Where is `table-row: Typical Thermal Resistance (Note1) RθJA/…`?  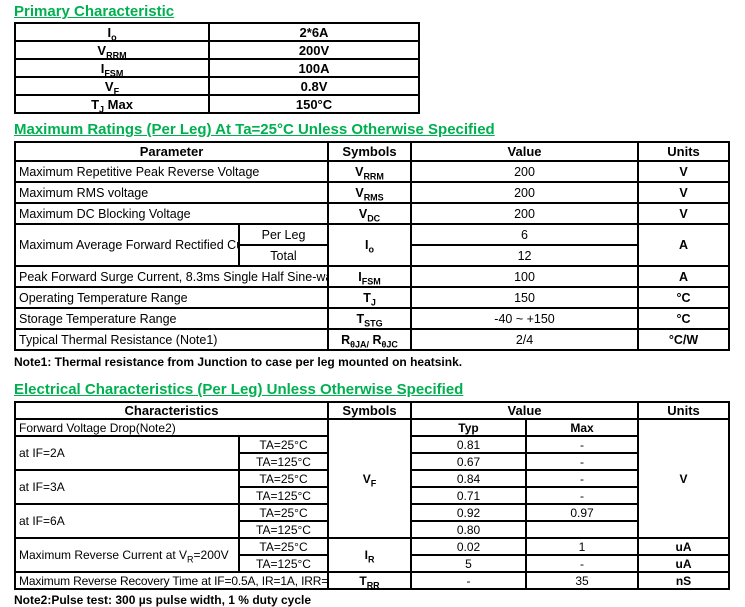
table-row: Typical Thermal Resistance (Note1) RθJA/… is located at coordinates (372, 339).